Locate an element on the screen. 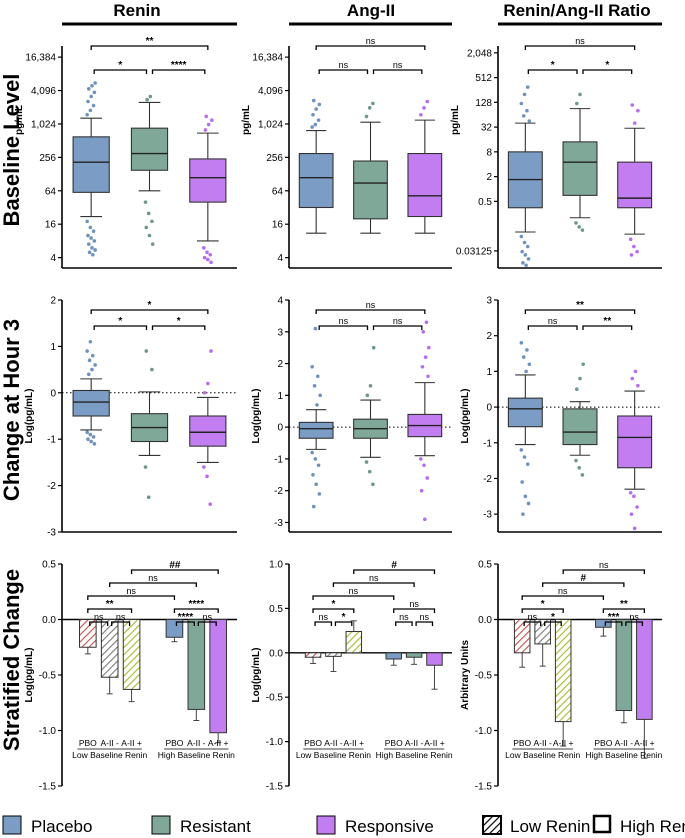  y-tick-label: 16,384 is located at coordinates (267, 58).